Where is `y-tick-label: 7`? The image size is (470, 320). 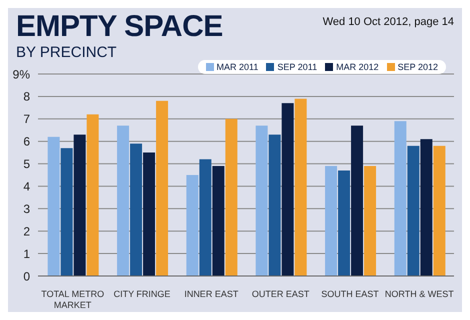
y-tick-label: 7 is located at coordinates (26, 119).